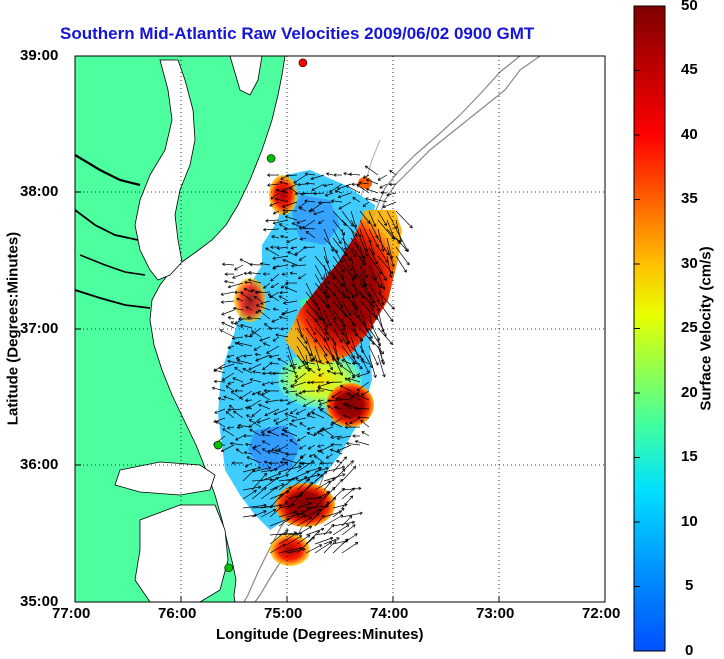 The width and height of the screenshot is (724, 659). I want to click on yellow-zone-west, so click(250, 300).